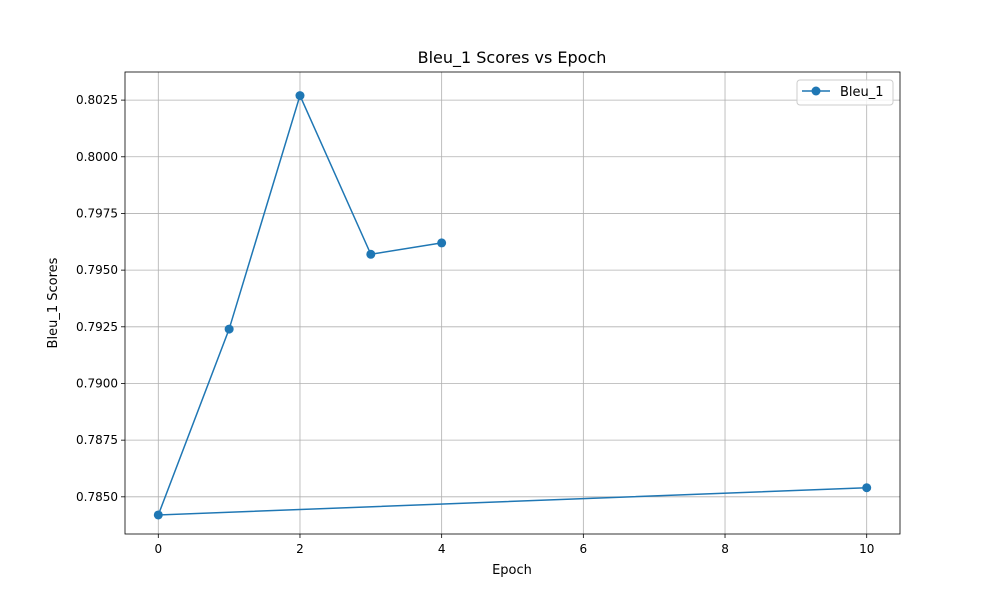  Describe the element at coordinates (512, 570) in the screenshot. I see `x-axis-label: Epoch` at that location.